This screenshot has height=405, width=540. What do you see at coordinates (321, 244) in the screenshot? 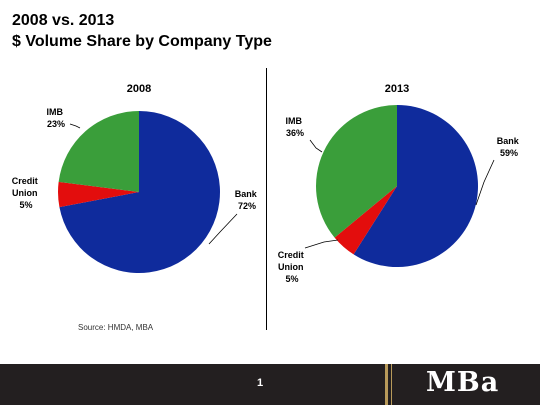
I see `leader-cu-2013` at bounding box center [321, 244].